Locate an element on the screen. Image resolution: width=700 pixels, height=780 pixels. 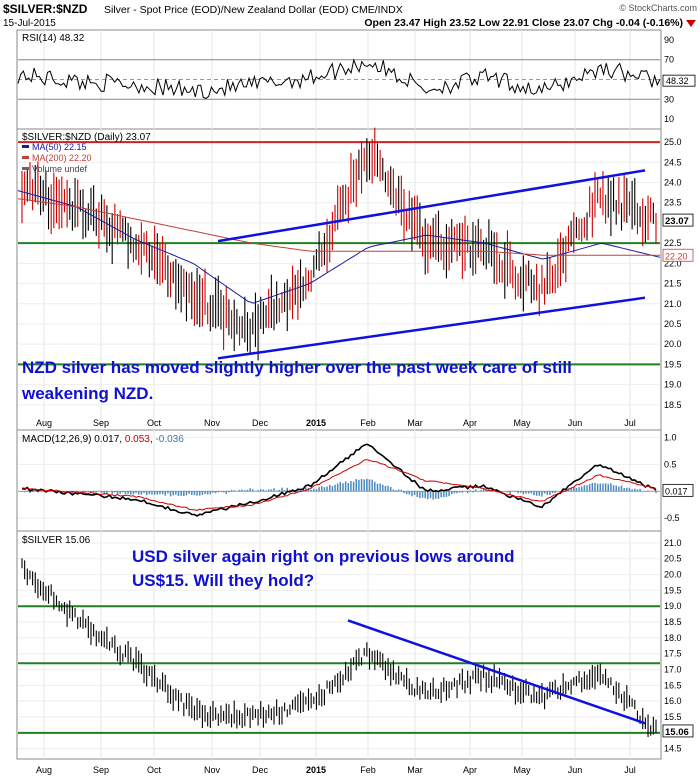
usd-tick-label: 14.5 is located at coordinates (673, 749).